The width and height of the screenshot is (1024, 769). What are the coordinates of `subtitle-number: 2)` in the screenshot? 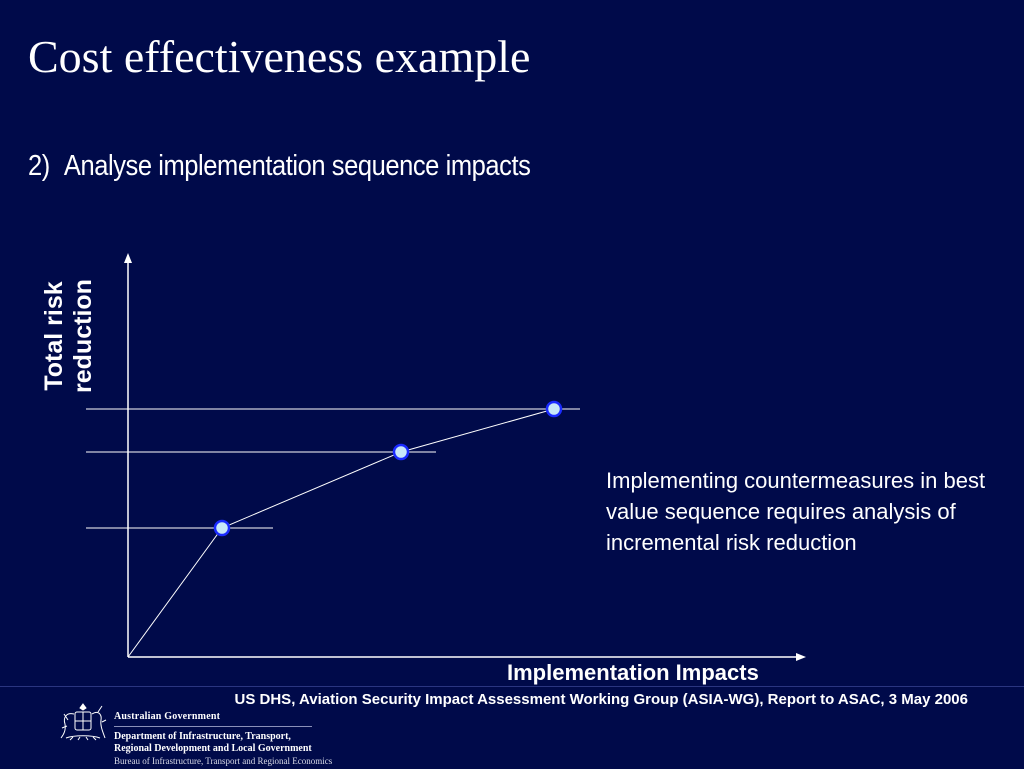 It's located at (39, 166).